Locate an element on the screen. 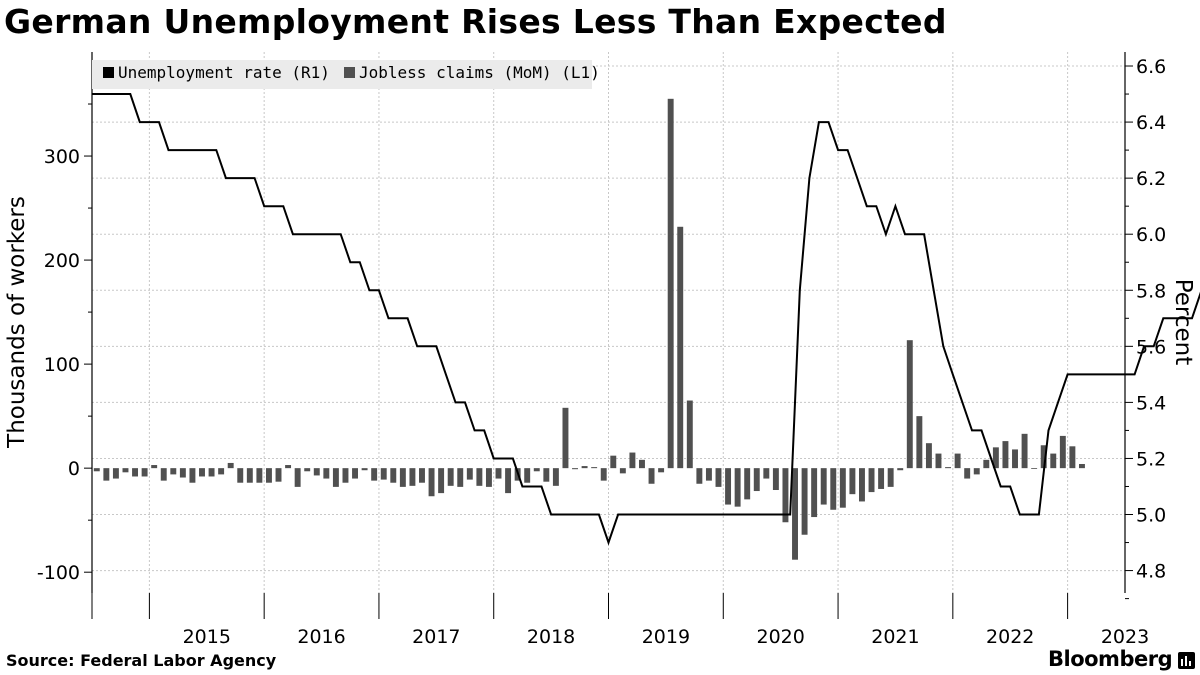  source-note: Source: Federal Labor Agency is located at coordinates (141, 660).